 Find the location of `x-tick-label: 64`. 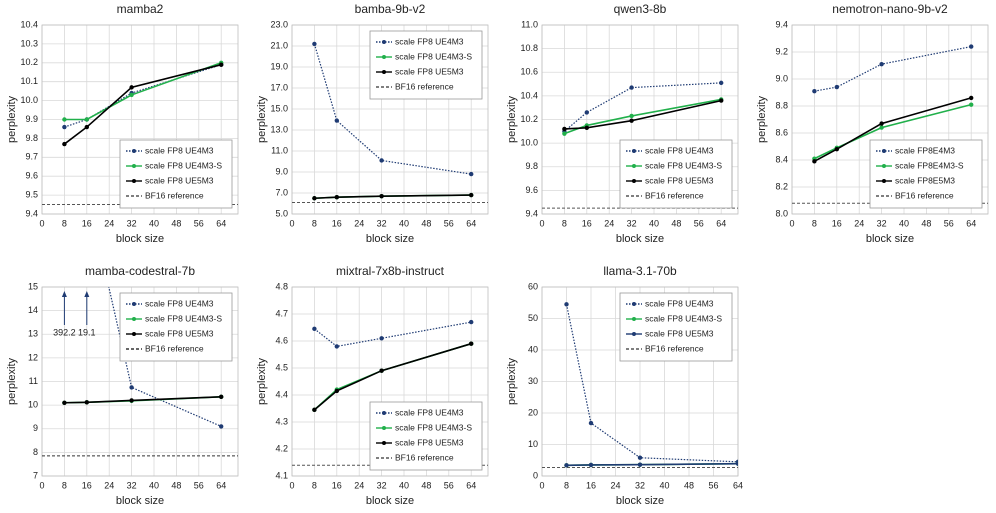

x-tick-label: 64 is located at coordinates (721, 223).